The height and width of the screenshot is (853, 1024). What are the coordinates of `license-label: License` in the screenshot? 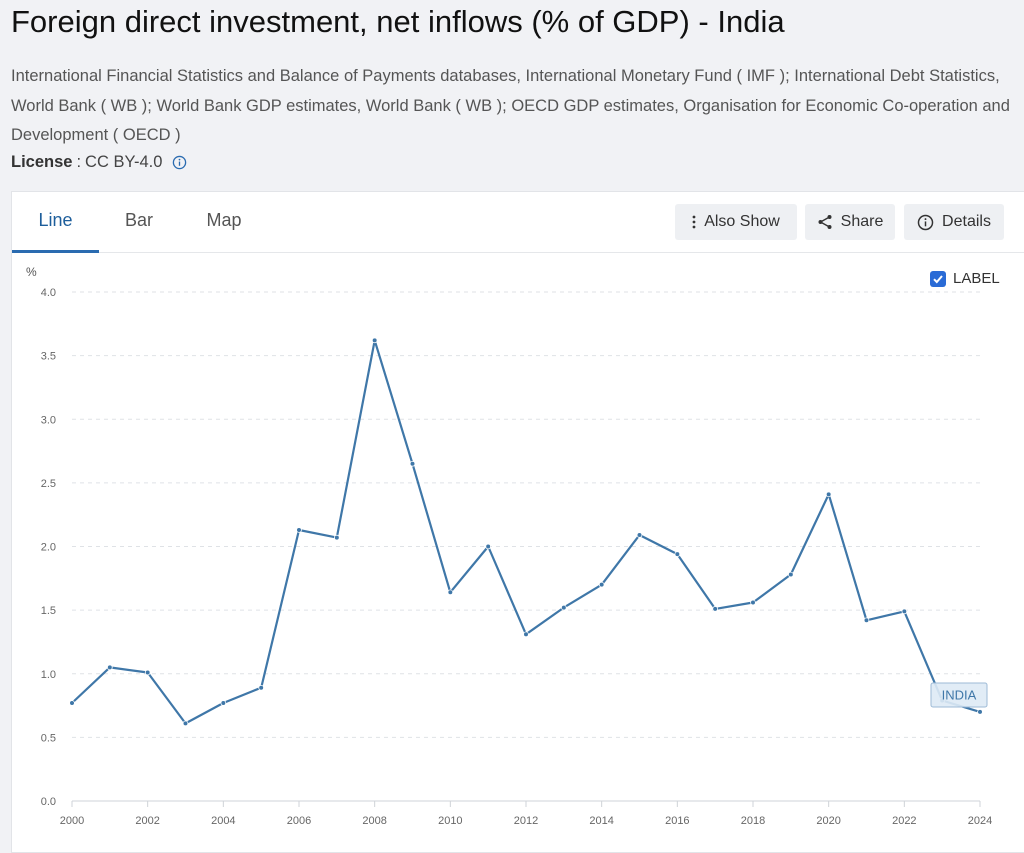 It's located at (42, 162).